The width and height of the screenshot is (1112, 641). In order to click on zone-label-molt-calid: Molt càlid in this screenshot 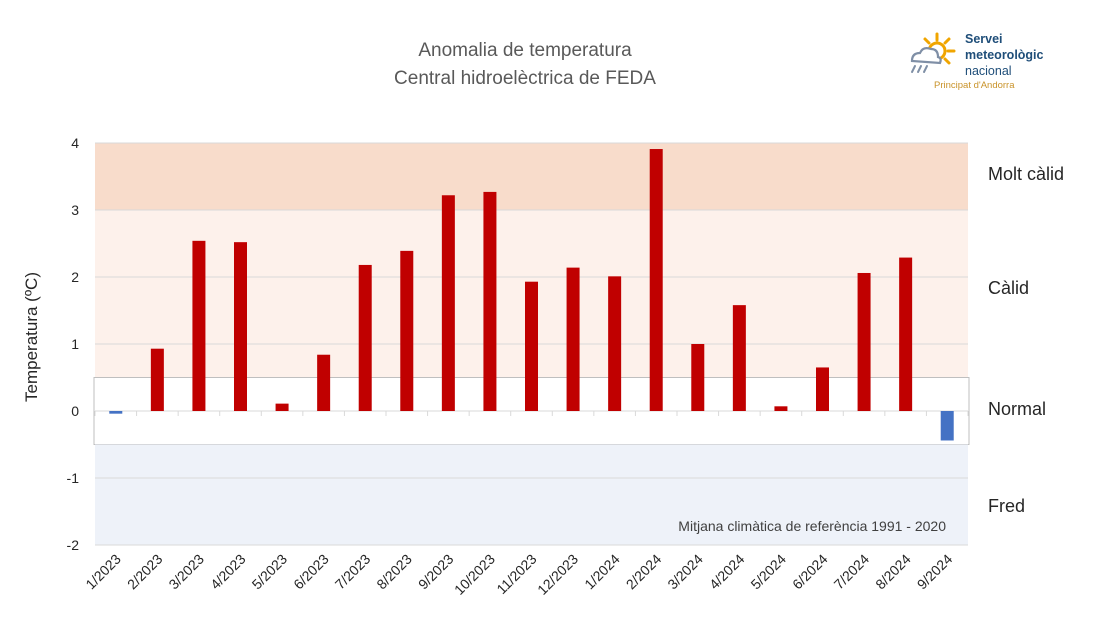, I will do `click(1026, 174)`.